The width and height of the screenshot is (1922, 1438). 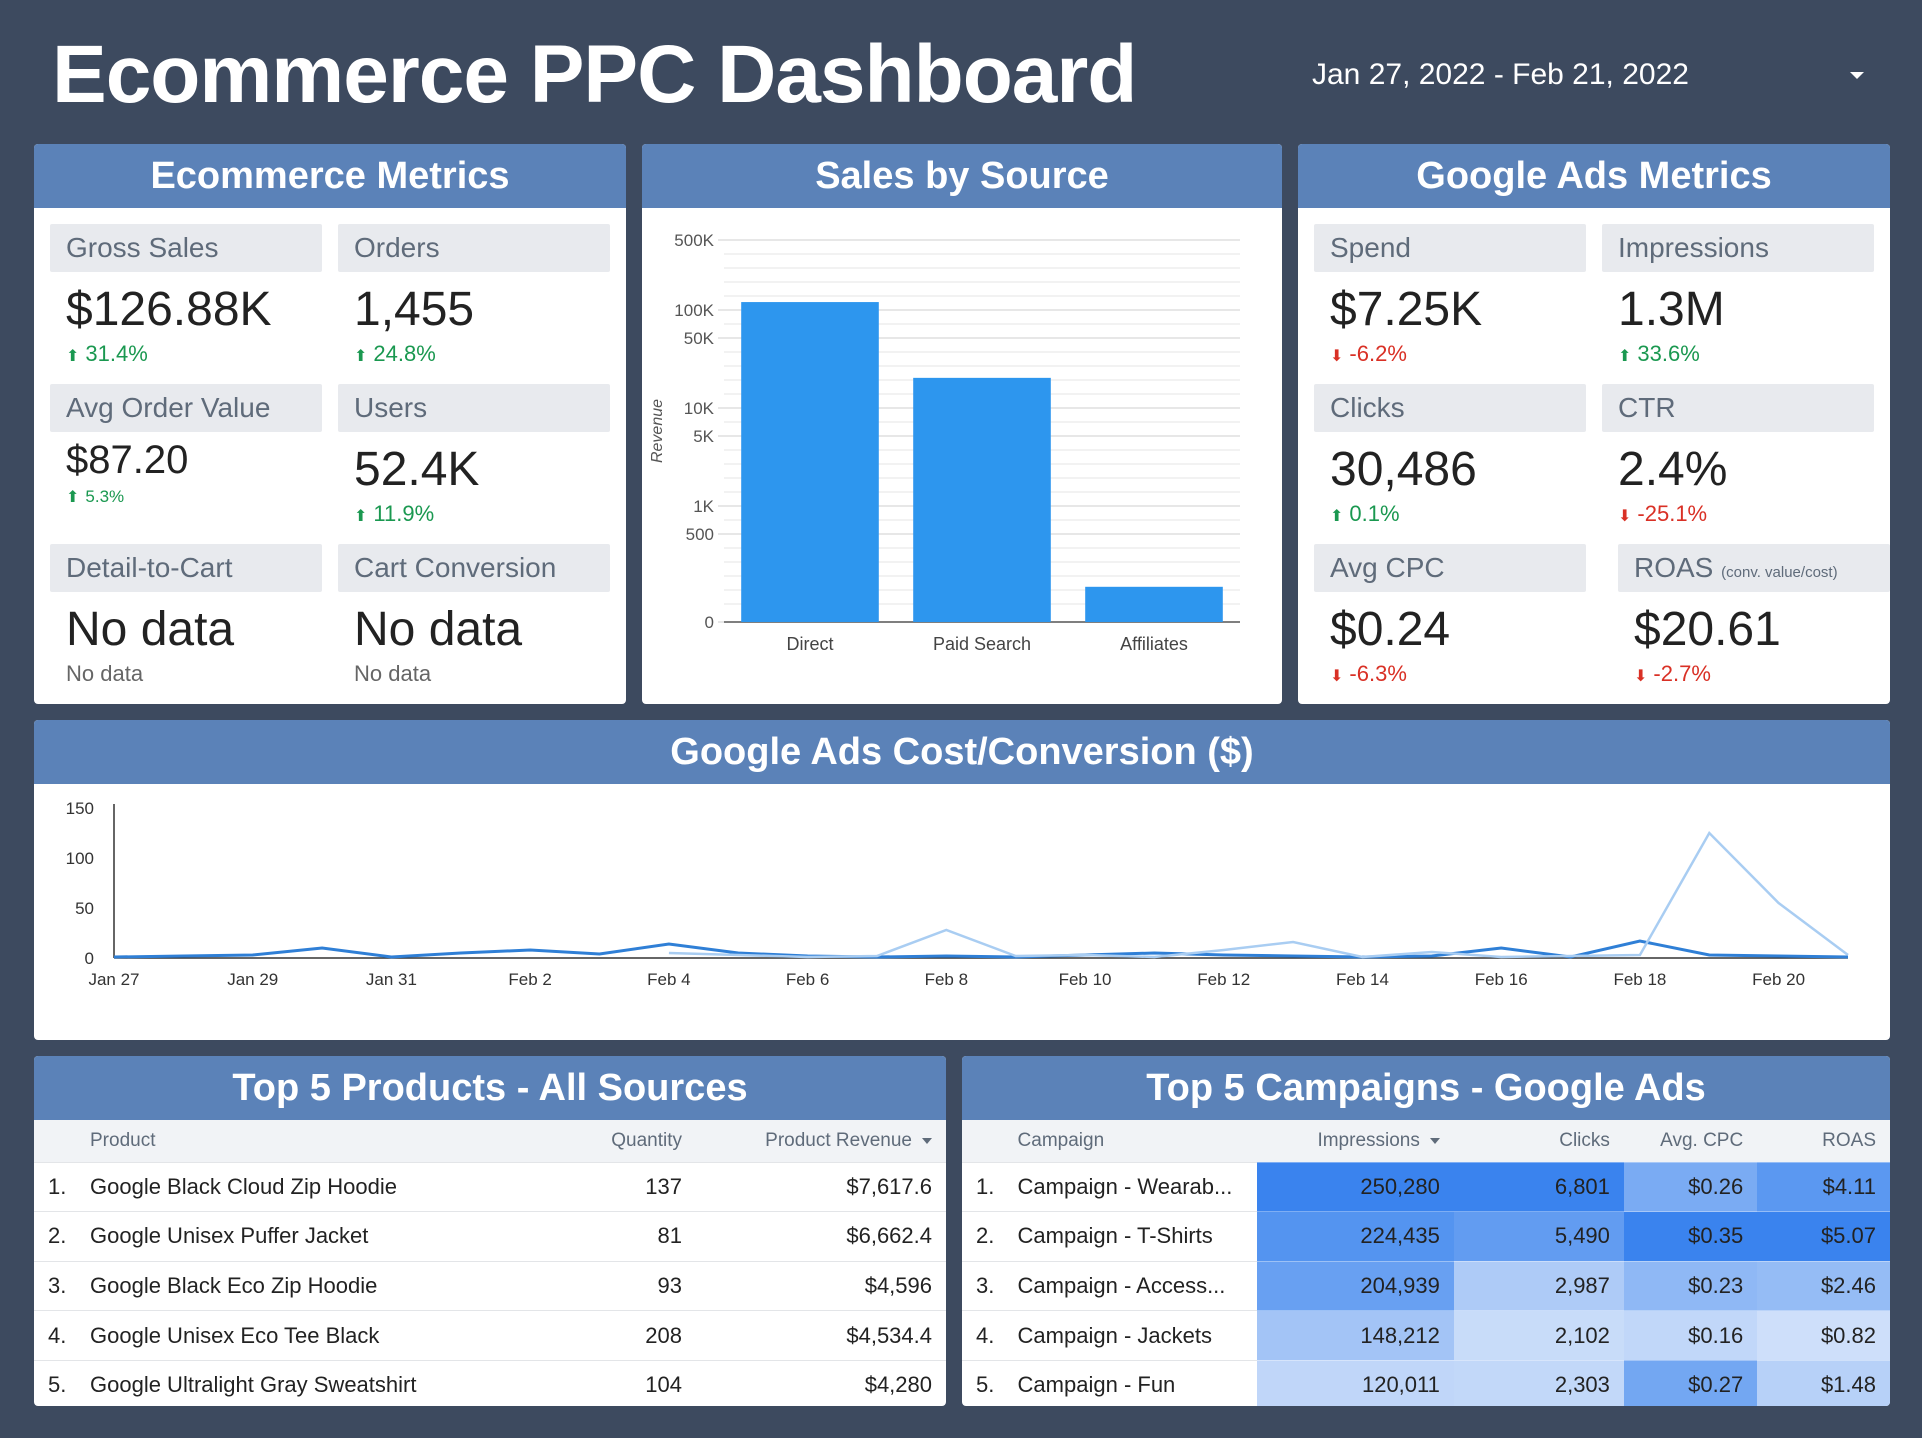 What do you see at coordinates (694, 310) in the screenshot?
I see `y-tick-label: 100K` at bounding box center [694, 310].